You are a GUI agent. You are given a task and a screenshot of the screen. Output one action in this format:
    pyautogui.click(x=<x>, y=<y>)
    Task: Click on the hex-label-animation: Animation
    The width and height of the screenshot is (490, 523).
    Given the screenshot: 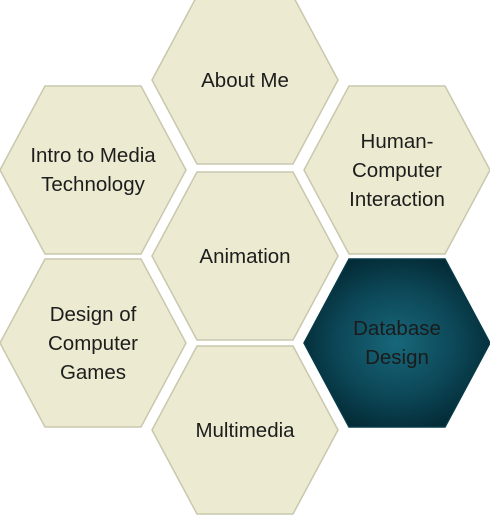 What is the action you would take?
    pyautogui.click(x=245, y=256)
    